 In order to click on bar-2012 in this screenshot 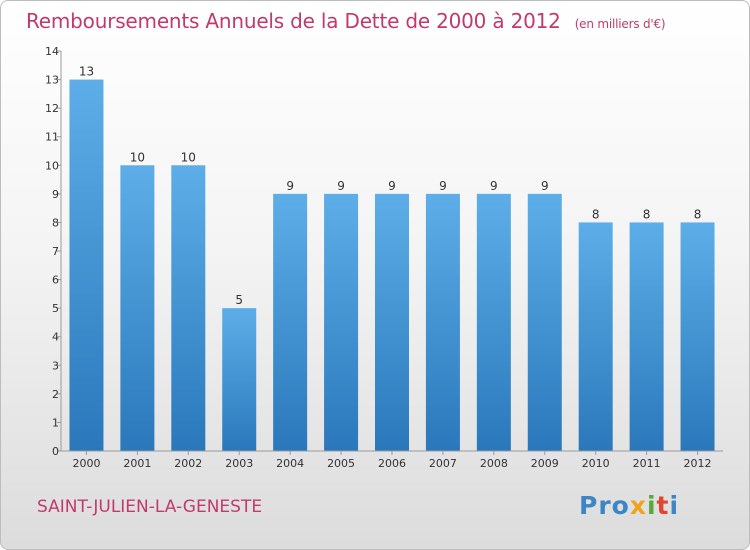, I will do `click(697, 336)`.